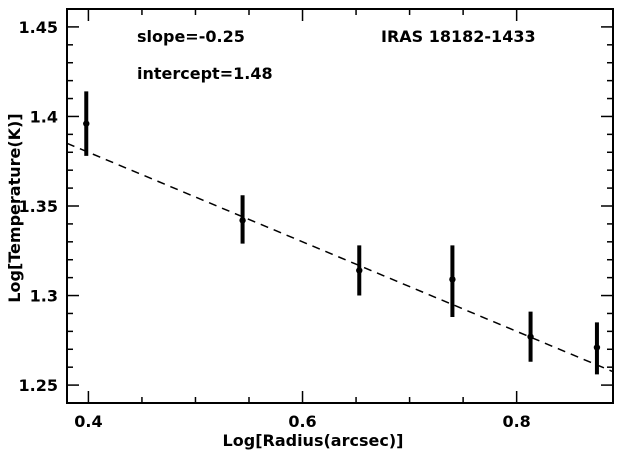 The image size is (619, 454). I want to click on y-tick-label: 1.45, so click(38, 27).